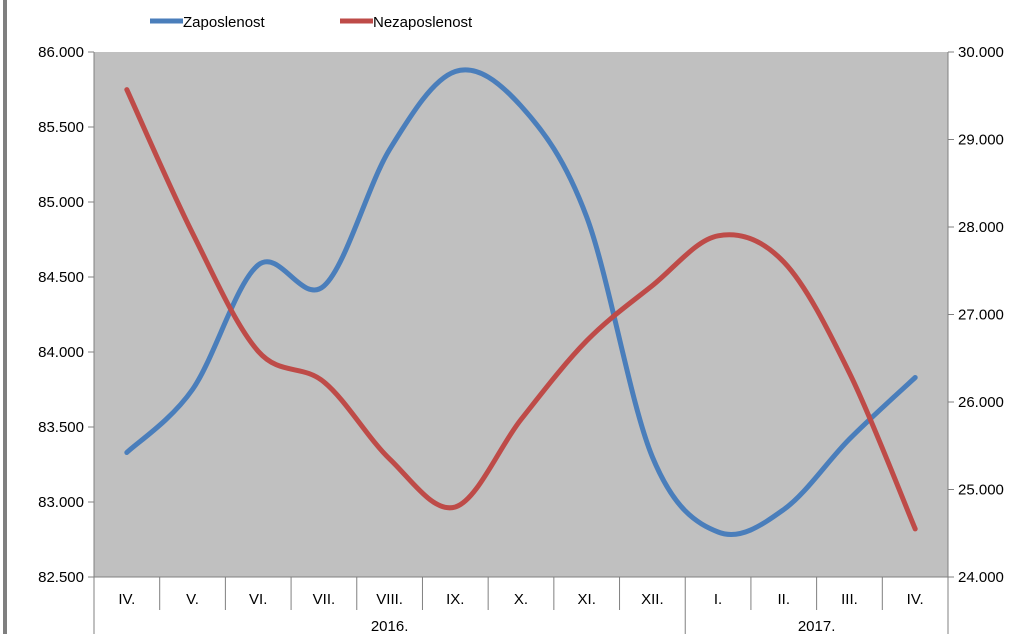  I want to click on right-tick-label: 25.000, so click(981, 490).